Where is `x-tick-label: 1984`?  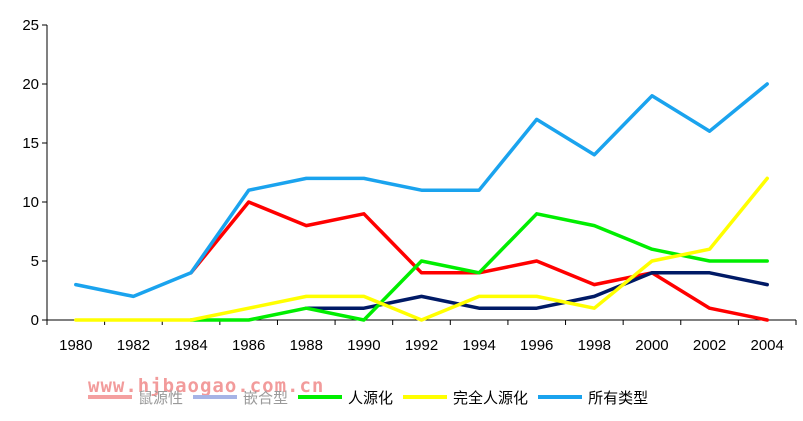
x-tick-label: 1984 is located at coordinates (190, 345).